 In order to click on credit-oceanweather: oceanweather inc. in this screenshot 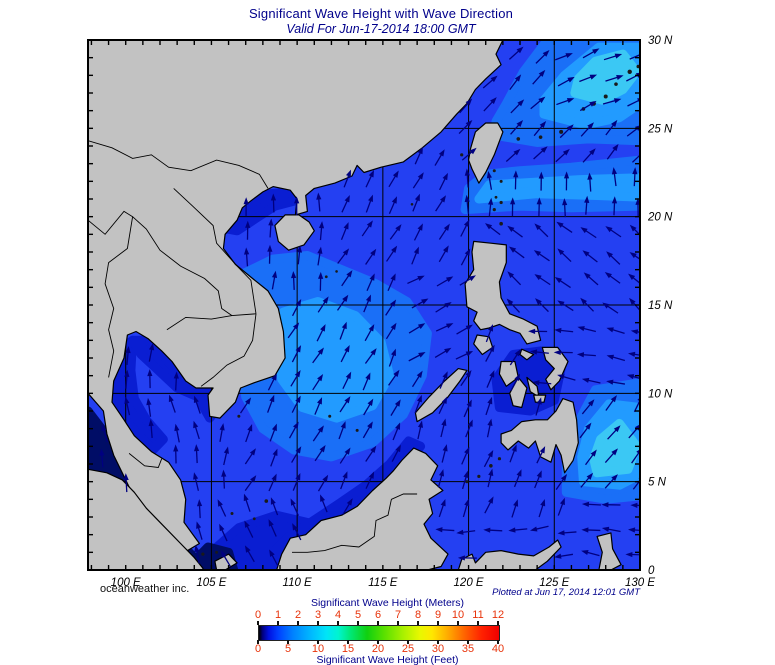, I will do `click(145, 589)`.